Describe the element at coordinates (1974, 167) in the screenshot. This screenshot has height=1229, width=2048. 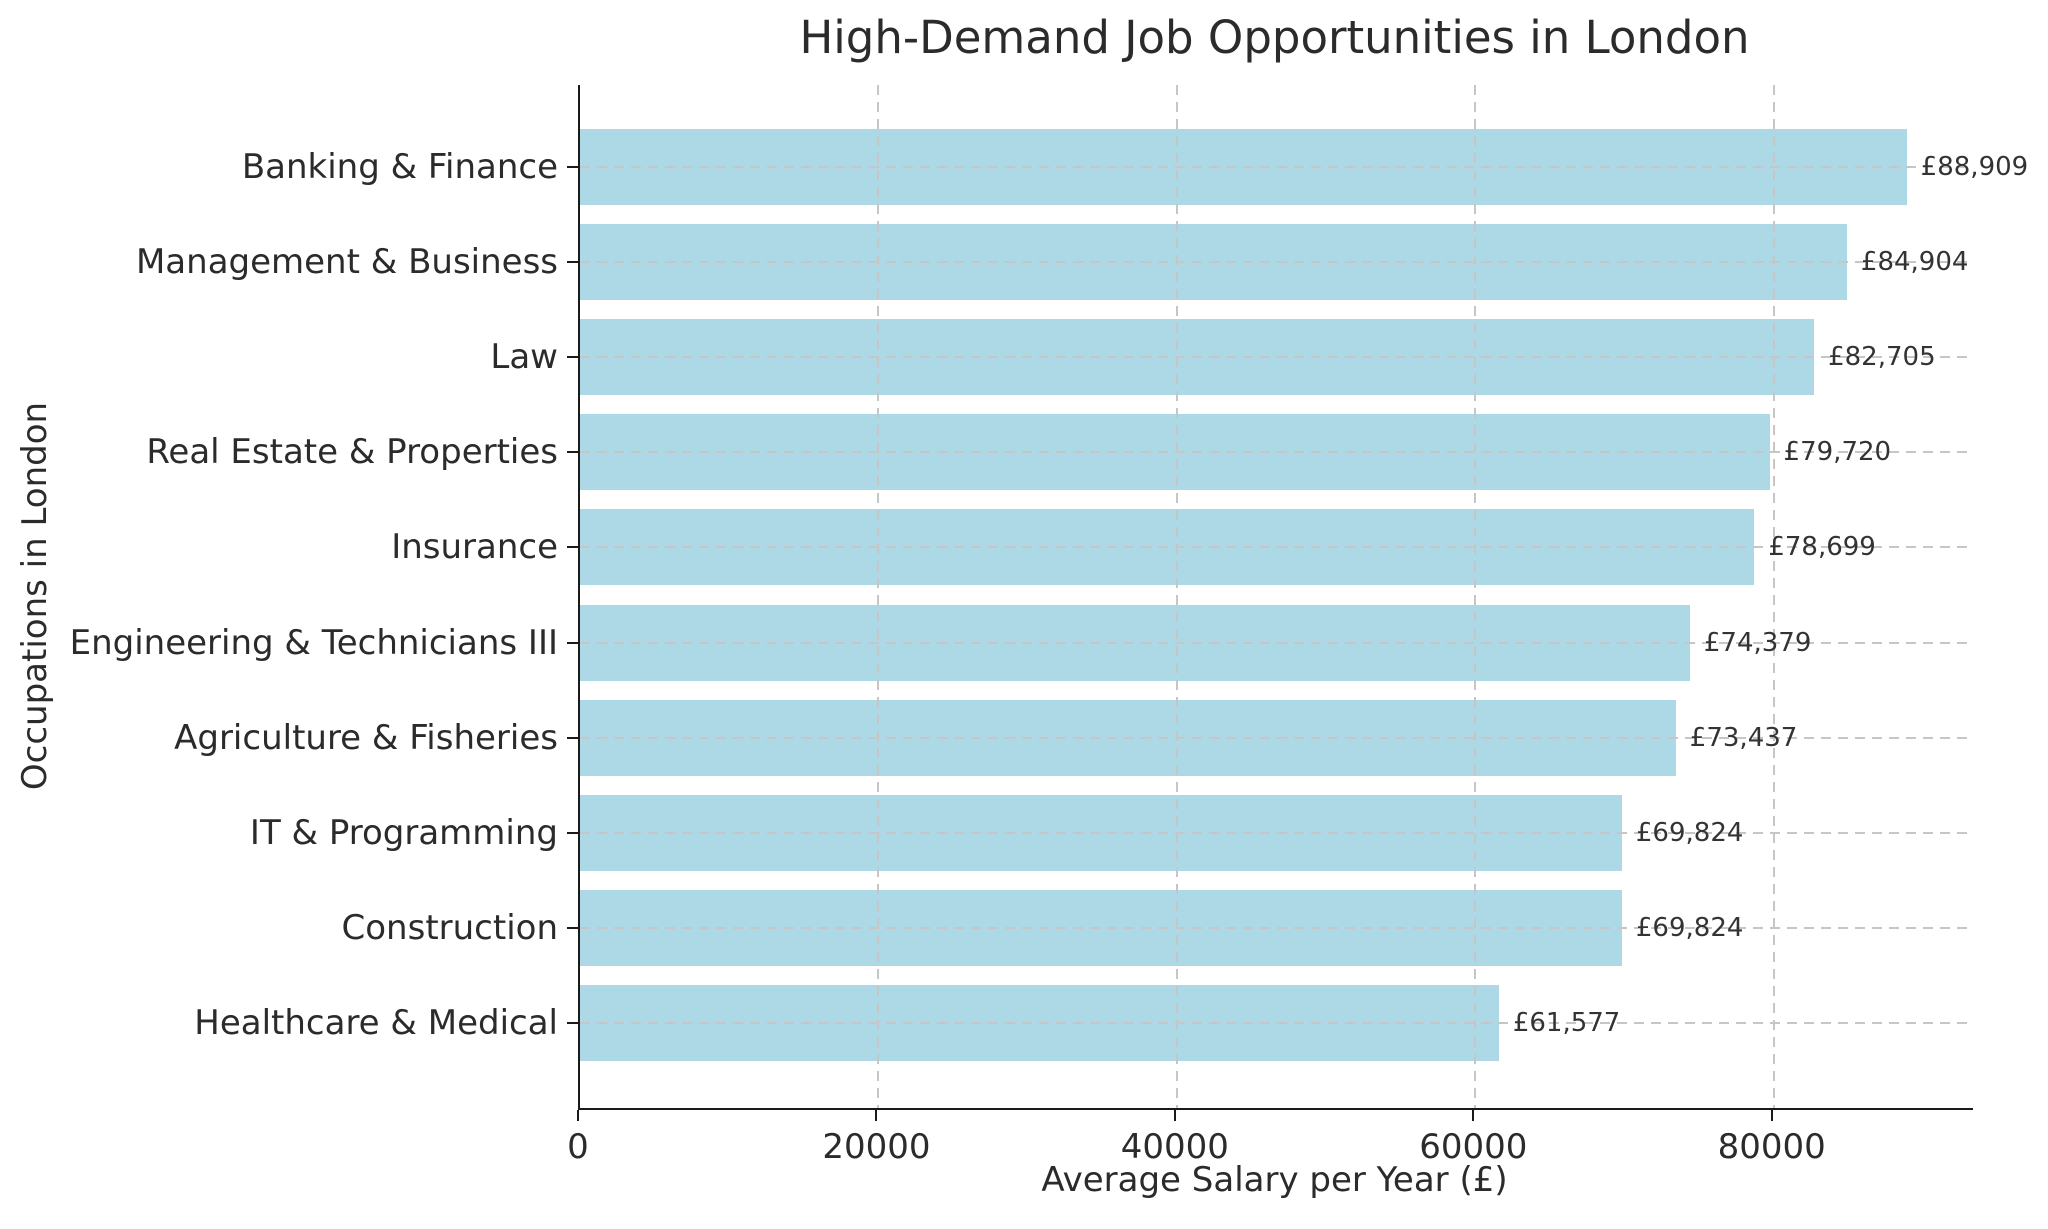
I see `bar-value-label: £88,909` at that location.